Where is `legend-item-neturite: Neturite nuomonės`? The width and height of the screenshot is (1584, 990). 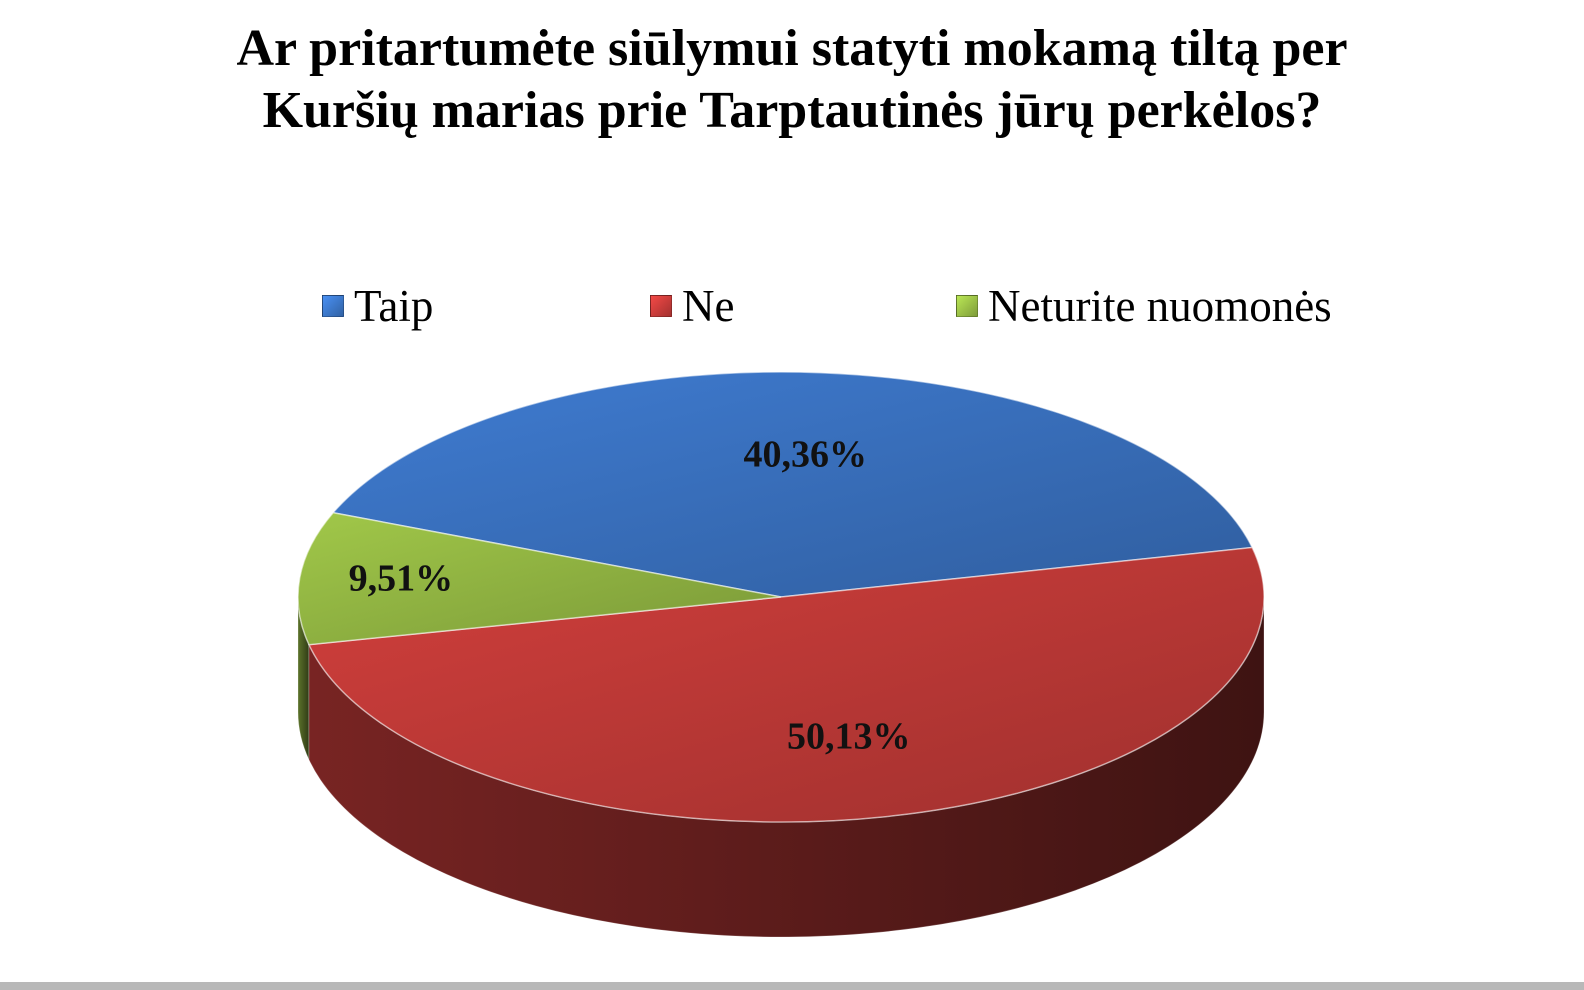 legend-item-neturite: Neturite nuomonės is located at coordinates (1144, 306).